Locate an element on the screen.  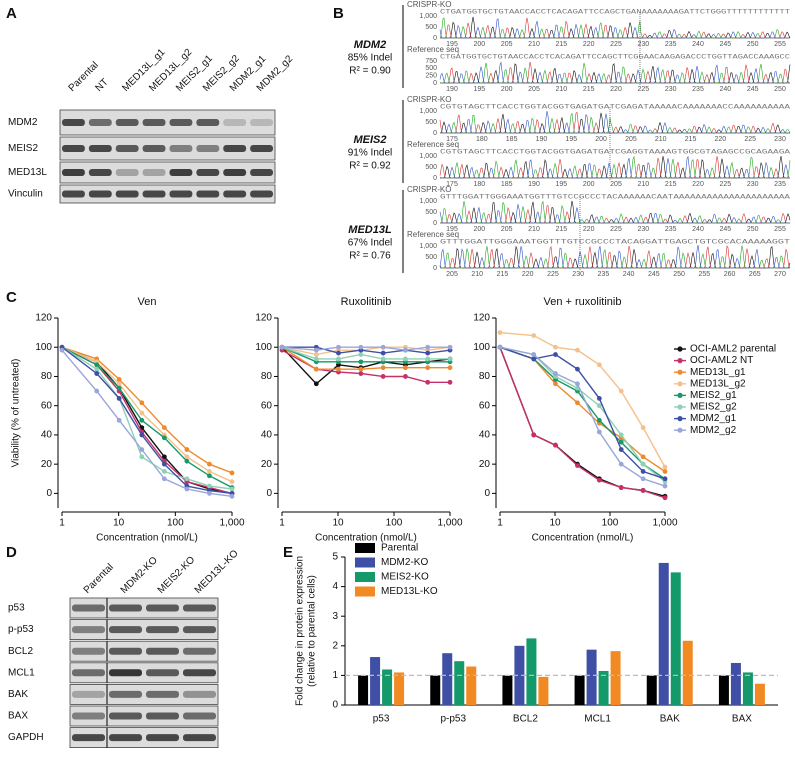
legend-label: MDM2_g1 is located at coordinates (713, 418).